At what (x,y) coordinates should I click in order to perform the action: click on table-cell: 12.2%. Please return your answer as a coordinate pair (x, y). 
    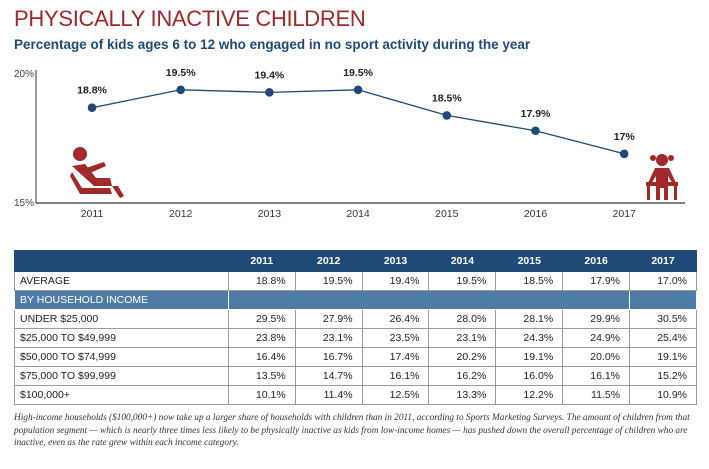
    Looking at the image, I should click on (529, 395).